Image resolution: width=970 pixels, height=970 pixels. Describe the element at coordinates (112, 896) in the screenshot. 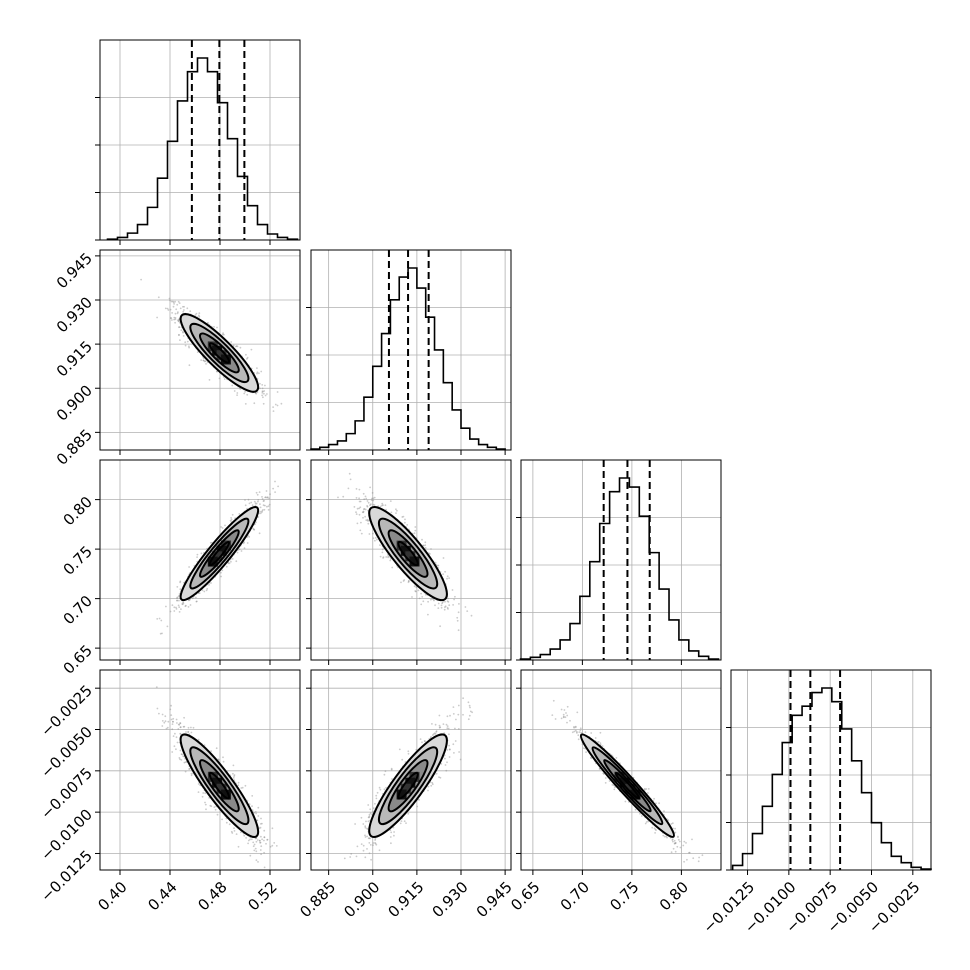

I see `x-tick-label-0-0: 0.40` at that location.